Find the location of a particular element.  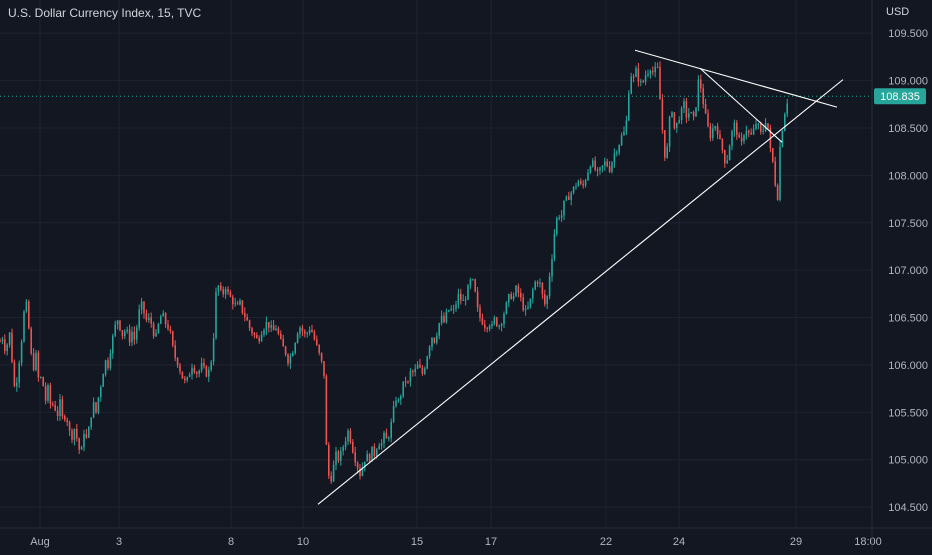

x-tick-label: Aug is located at coordinates (40, 542).